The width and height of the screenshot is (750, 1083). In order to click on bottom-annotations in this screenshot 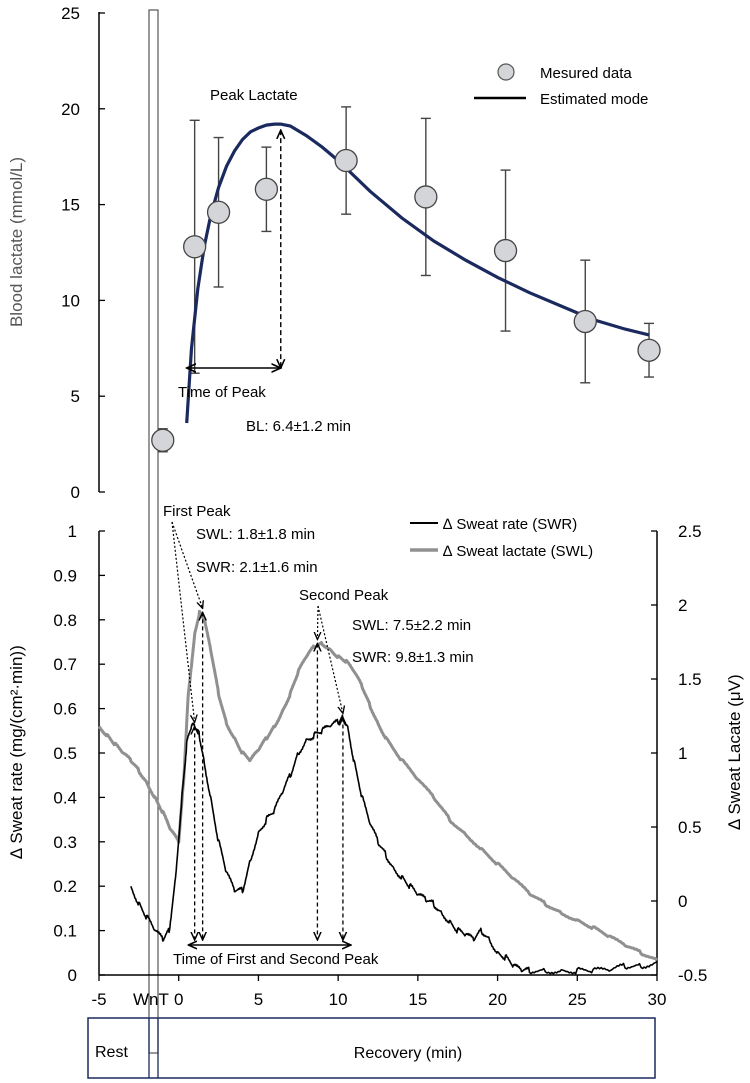, I will do `click(261, 733)`.